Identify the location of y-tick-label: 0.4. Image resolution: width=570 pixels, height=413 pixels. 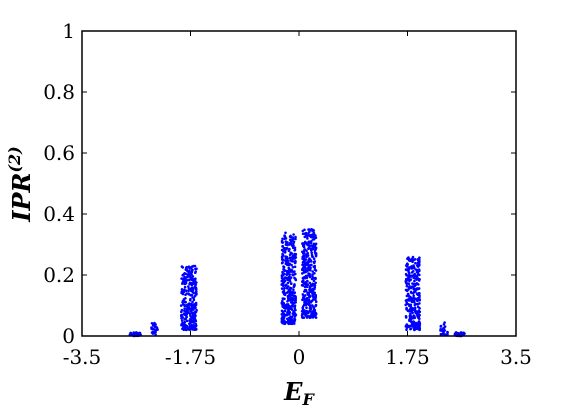
(59, 214).